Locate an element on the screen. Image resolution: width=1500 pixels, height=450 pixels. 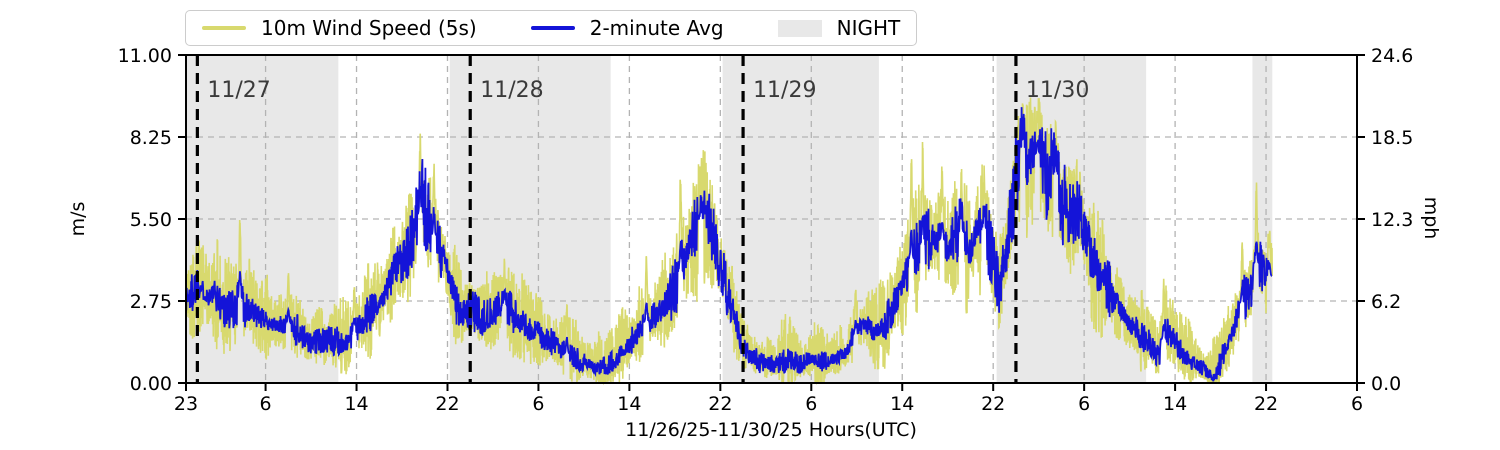
date-annotation: 11/27 is located at coordinates (238, 90).